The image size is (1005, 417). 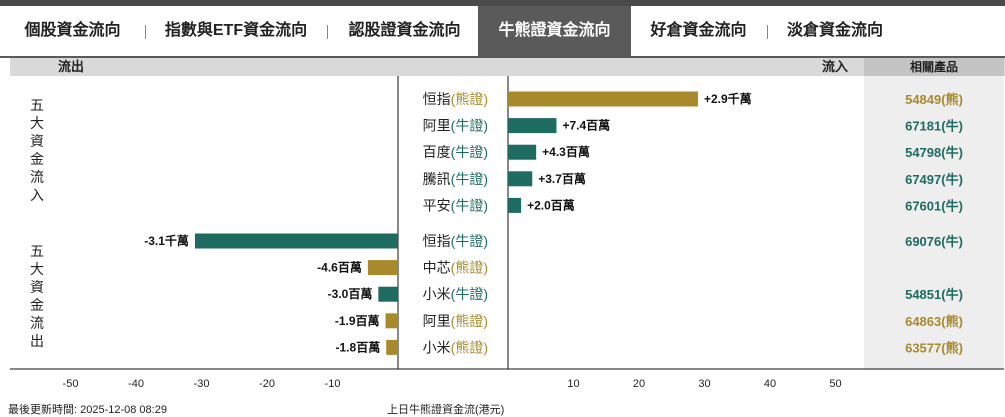 What do you see at coordinates (934, 152) in the screenshot?
I see `related-product-link: 54798(牛)` at bounding box center [934, 152].